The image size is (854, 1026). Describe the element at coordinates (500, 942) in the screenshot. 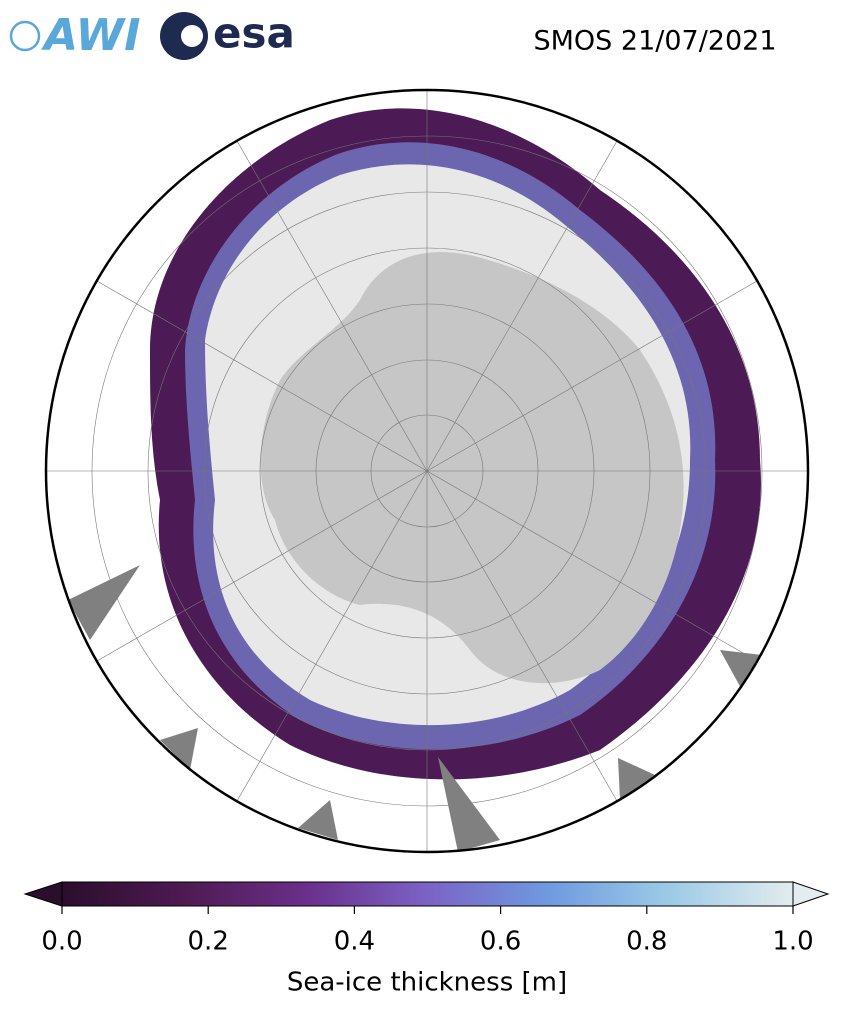

I see `colorbar-tick-label: 0.6` at that location.